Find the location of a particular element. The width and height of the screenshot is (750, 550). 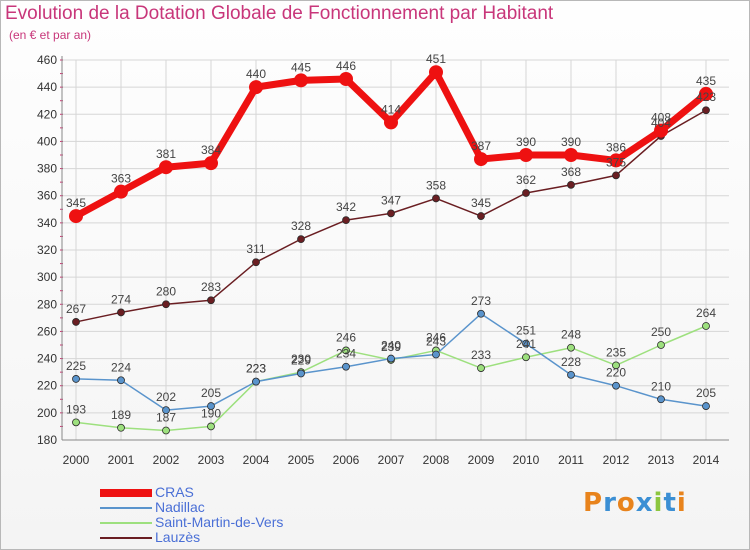

logo-letter: o is located at coordinates (626, 503).